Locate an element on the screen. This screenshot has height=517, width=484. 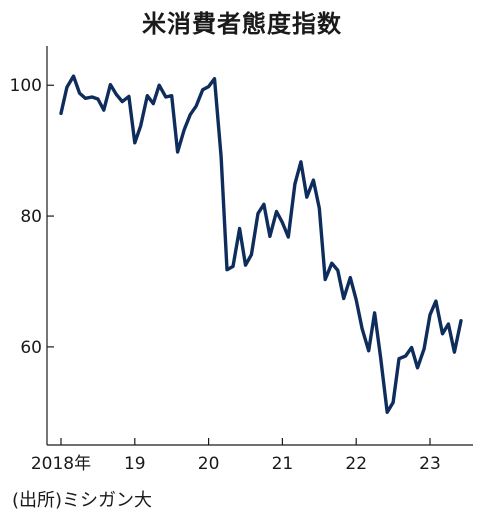
x-tick-label: 2018年 is located at coordinates (61, 464).